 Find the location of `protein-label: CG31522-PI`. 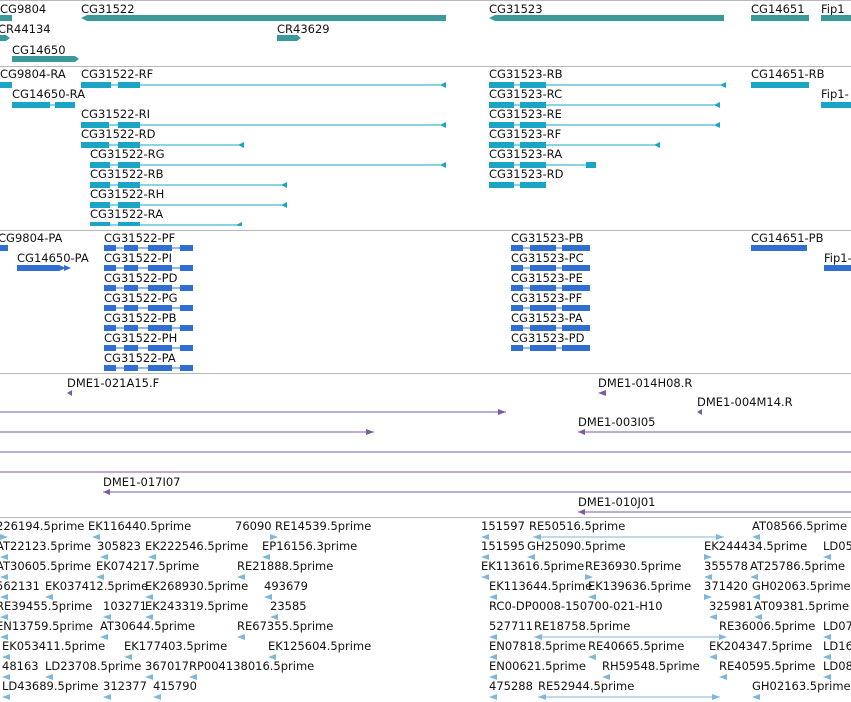

protein-label: CG31522-PI is located at coordinates (138, 258).